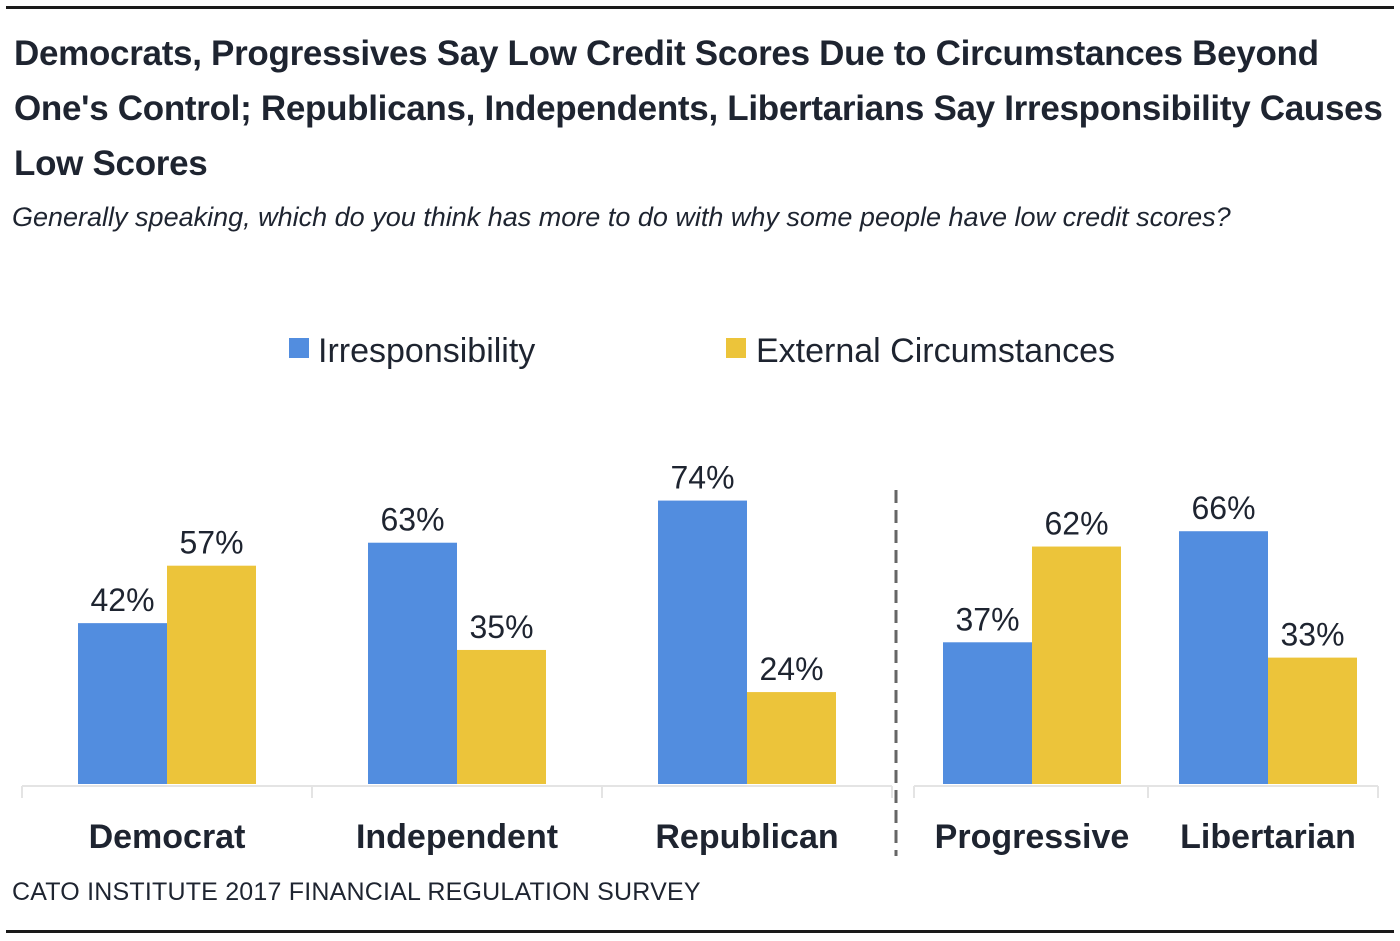  I want to click on data-label-independent-irresponsibility: 63%, so click(412, 520).